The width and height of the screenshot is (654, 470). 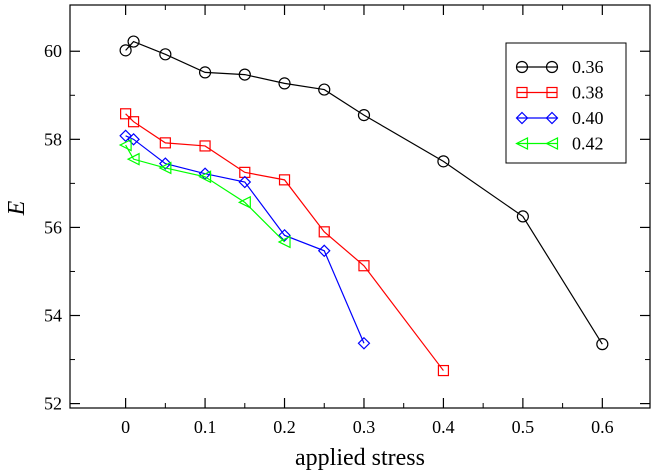 What do you see at coordinates (588, 93) in the screenshot?
I see `legend-label: 0.38` at bounding box center [588, 93].